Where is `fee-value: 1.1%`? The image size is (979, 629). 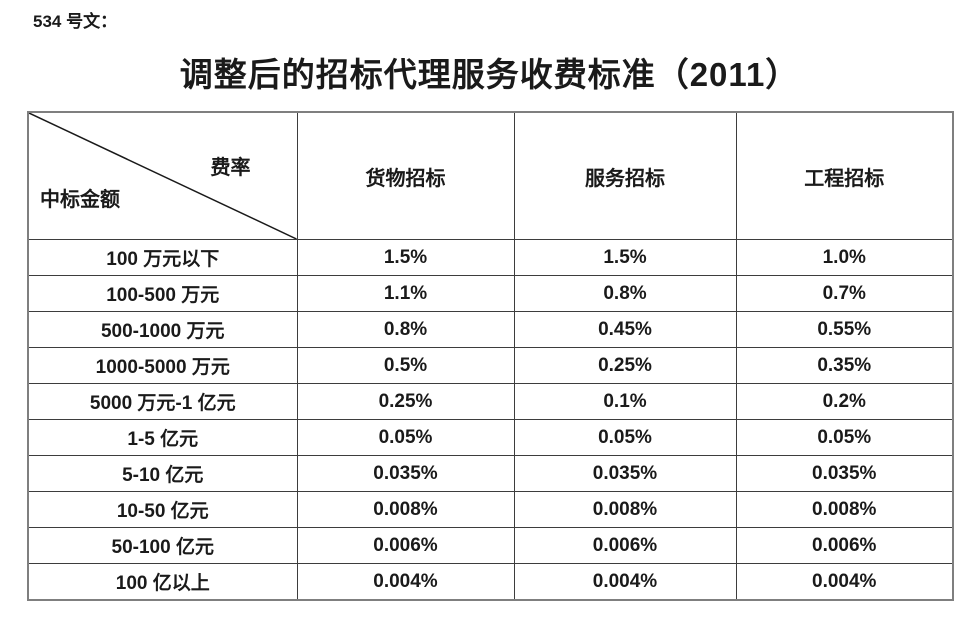 fee-value: 1.1% is located at coordinates (405, 293).